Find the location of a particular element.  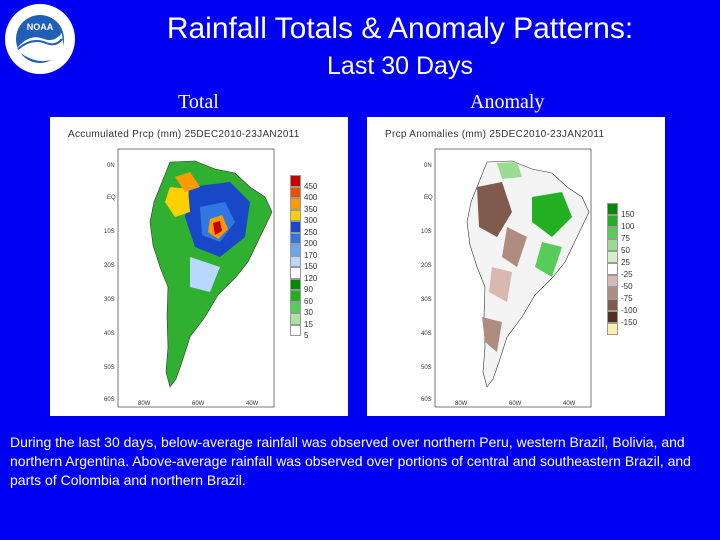

page-subtitle: Last 30 Days is located at coordinates (400, 66).